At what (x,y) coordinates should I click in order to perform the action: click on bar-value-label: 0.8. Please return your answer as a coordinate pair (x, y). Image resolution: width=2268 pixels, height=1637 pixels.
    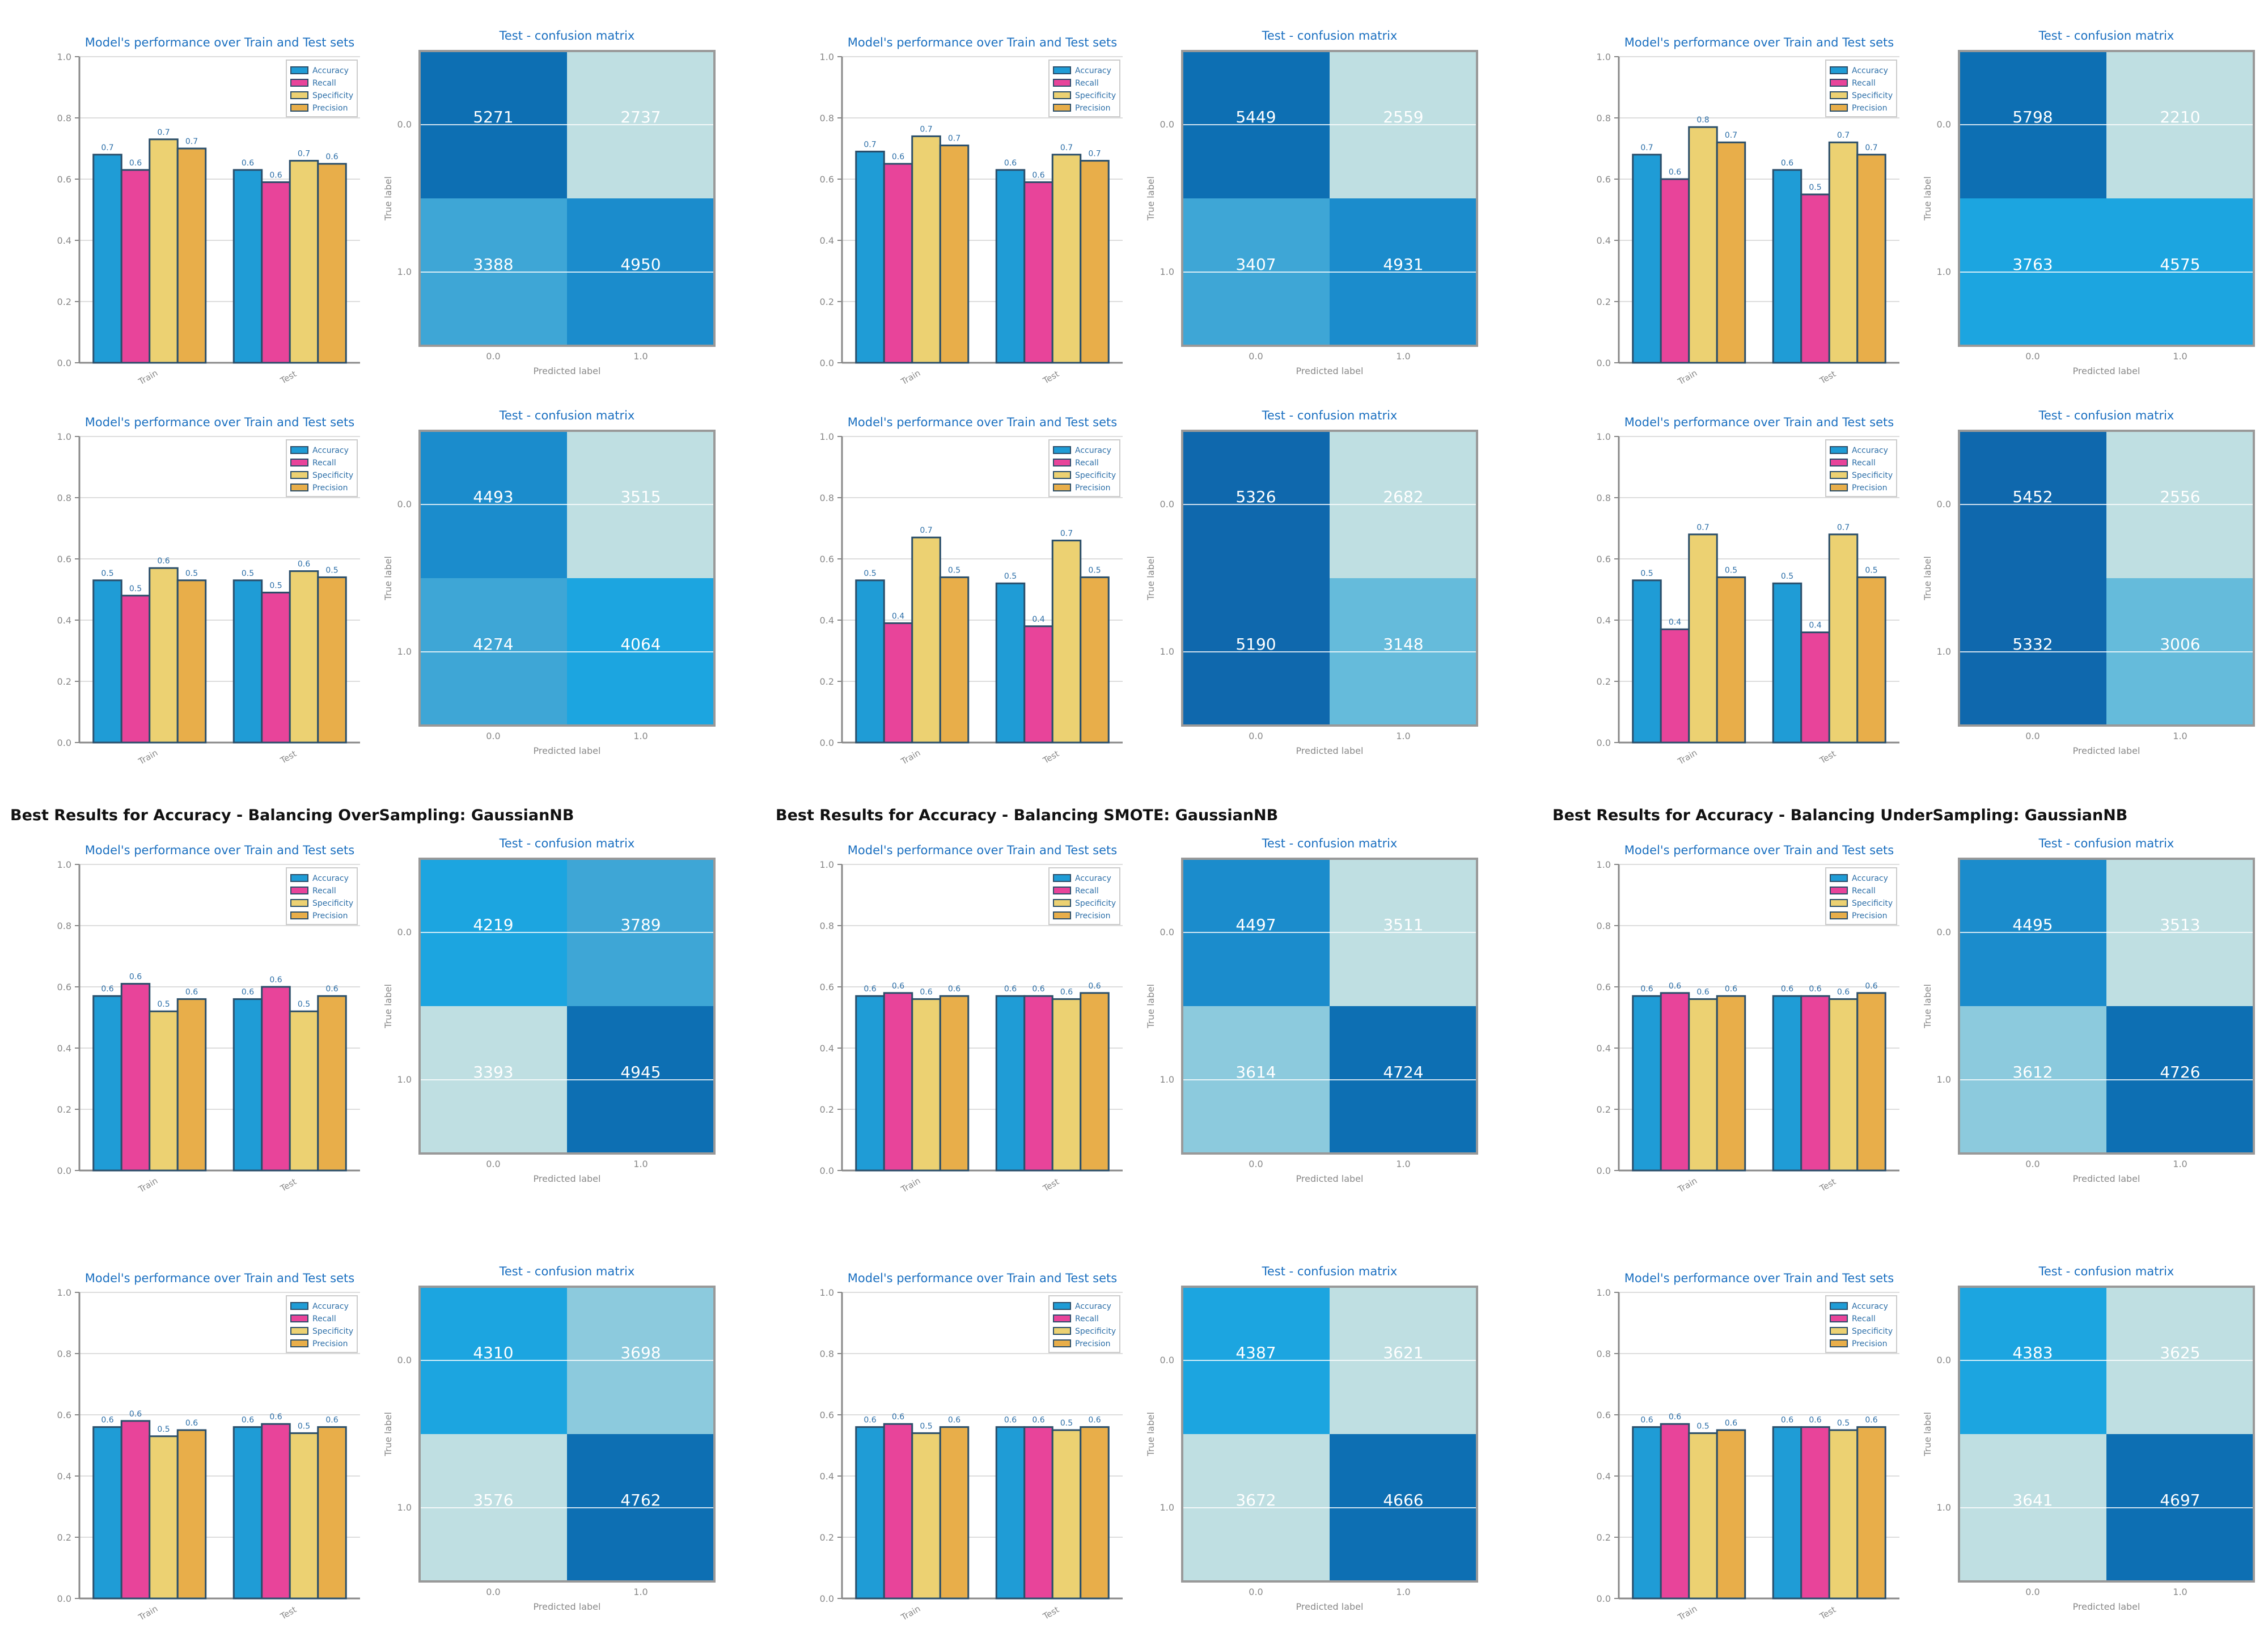
    Looking at the image, I should click on (1702, 121).